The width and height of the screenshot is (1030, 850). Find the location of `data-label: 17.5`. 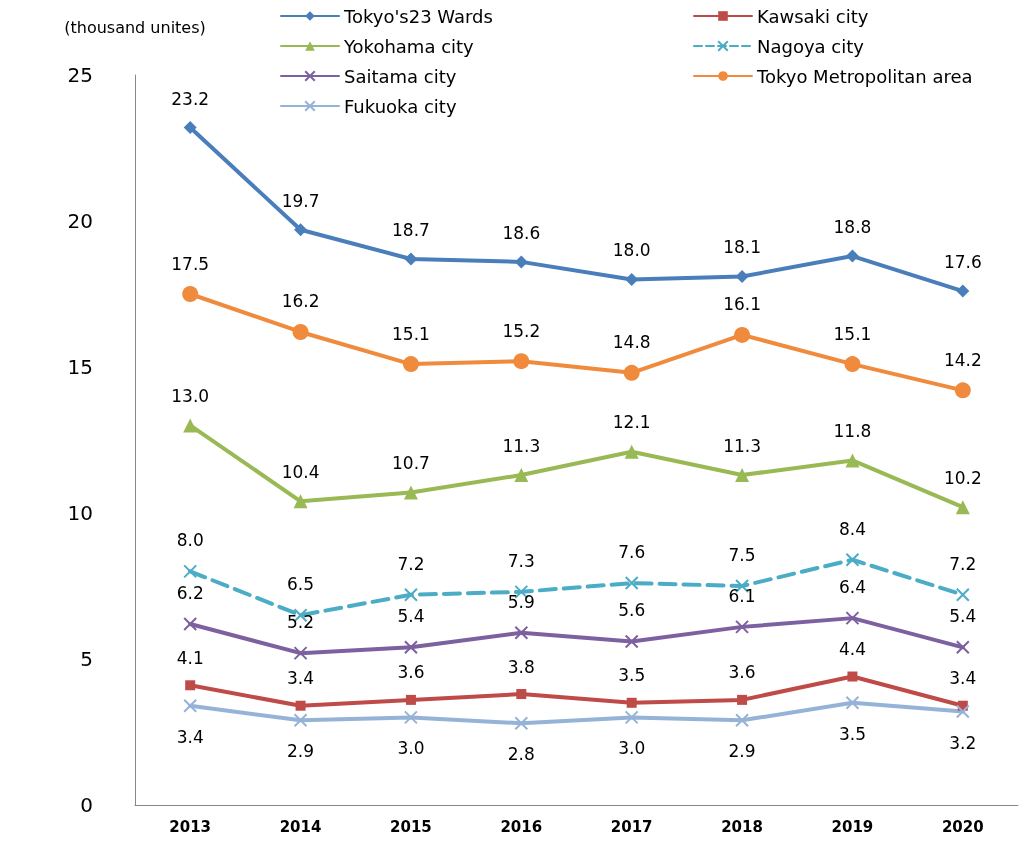

data-label: 17.5 is located at coordinates (190, 263).